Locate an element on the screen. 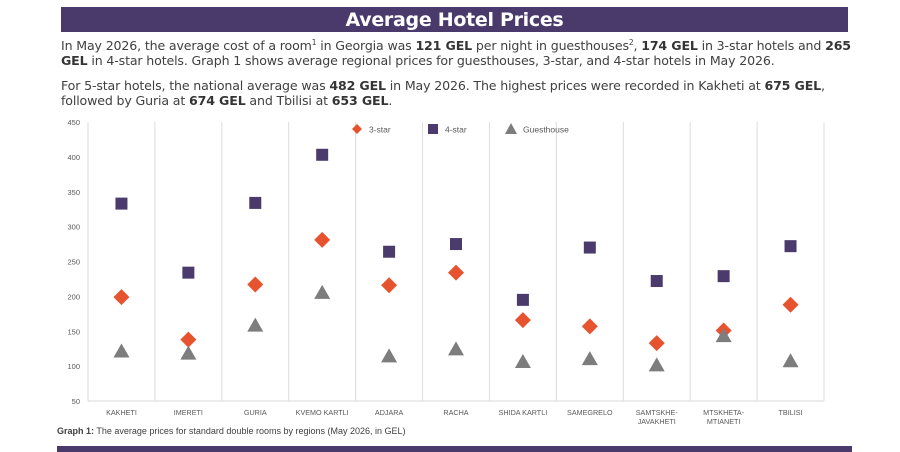 This screenshot has height=452, width=900. x-tick-label: KAKHETI is located at coordinates (121, 412).